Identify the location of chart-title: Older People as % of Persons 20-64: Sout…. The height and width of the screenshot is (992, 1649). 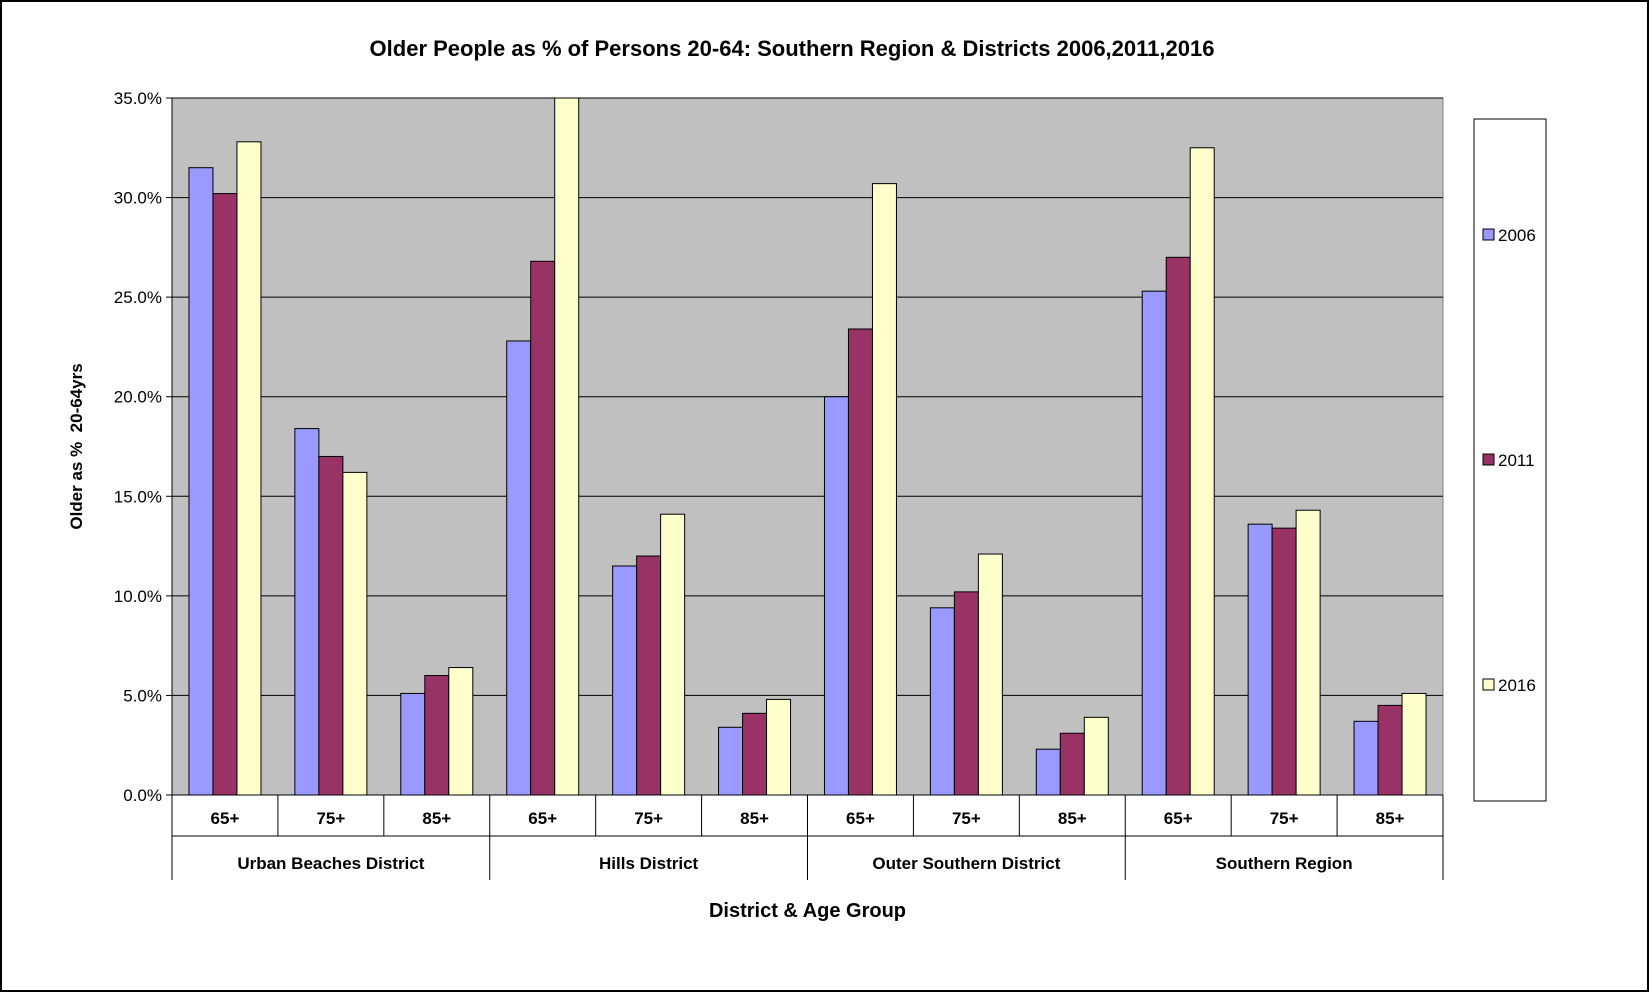
(792, 48).